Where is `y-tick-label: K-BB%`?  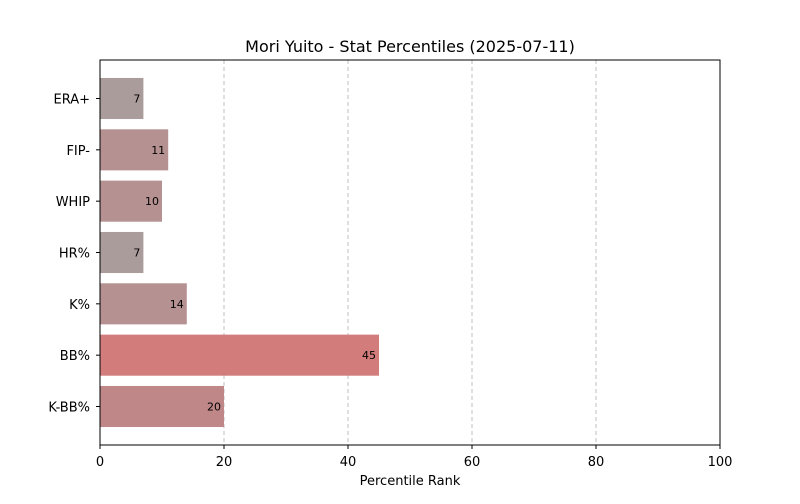
y-tick-label: K-BB% is located at coordinates (69, 408).